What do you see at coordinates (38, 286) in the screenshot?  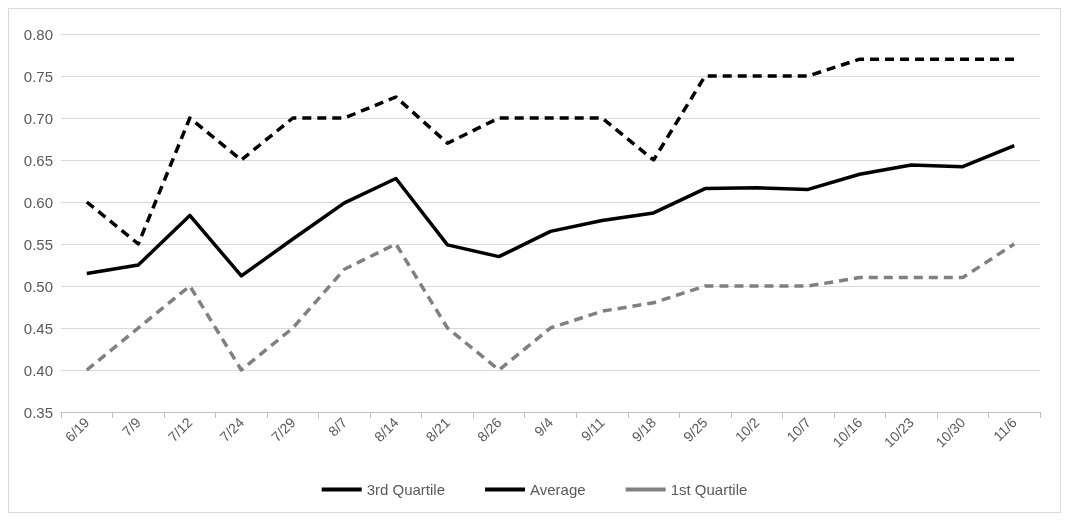 I see `y-tick-label: 0.50` at bounding box center [38, 286].